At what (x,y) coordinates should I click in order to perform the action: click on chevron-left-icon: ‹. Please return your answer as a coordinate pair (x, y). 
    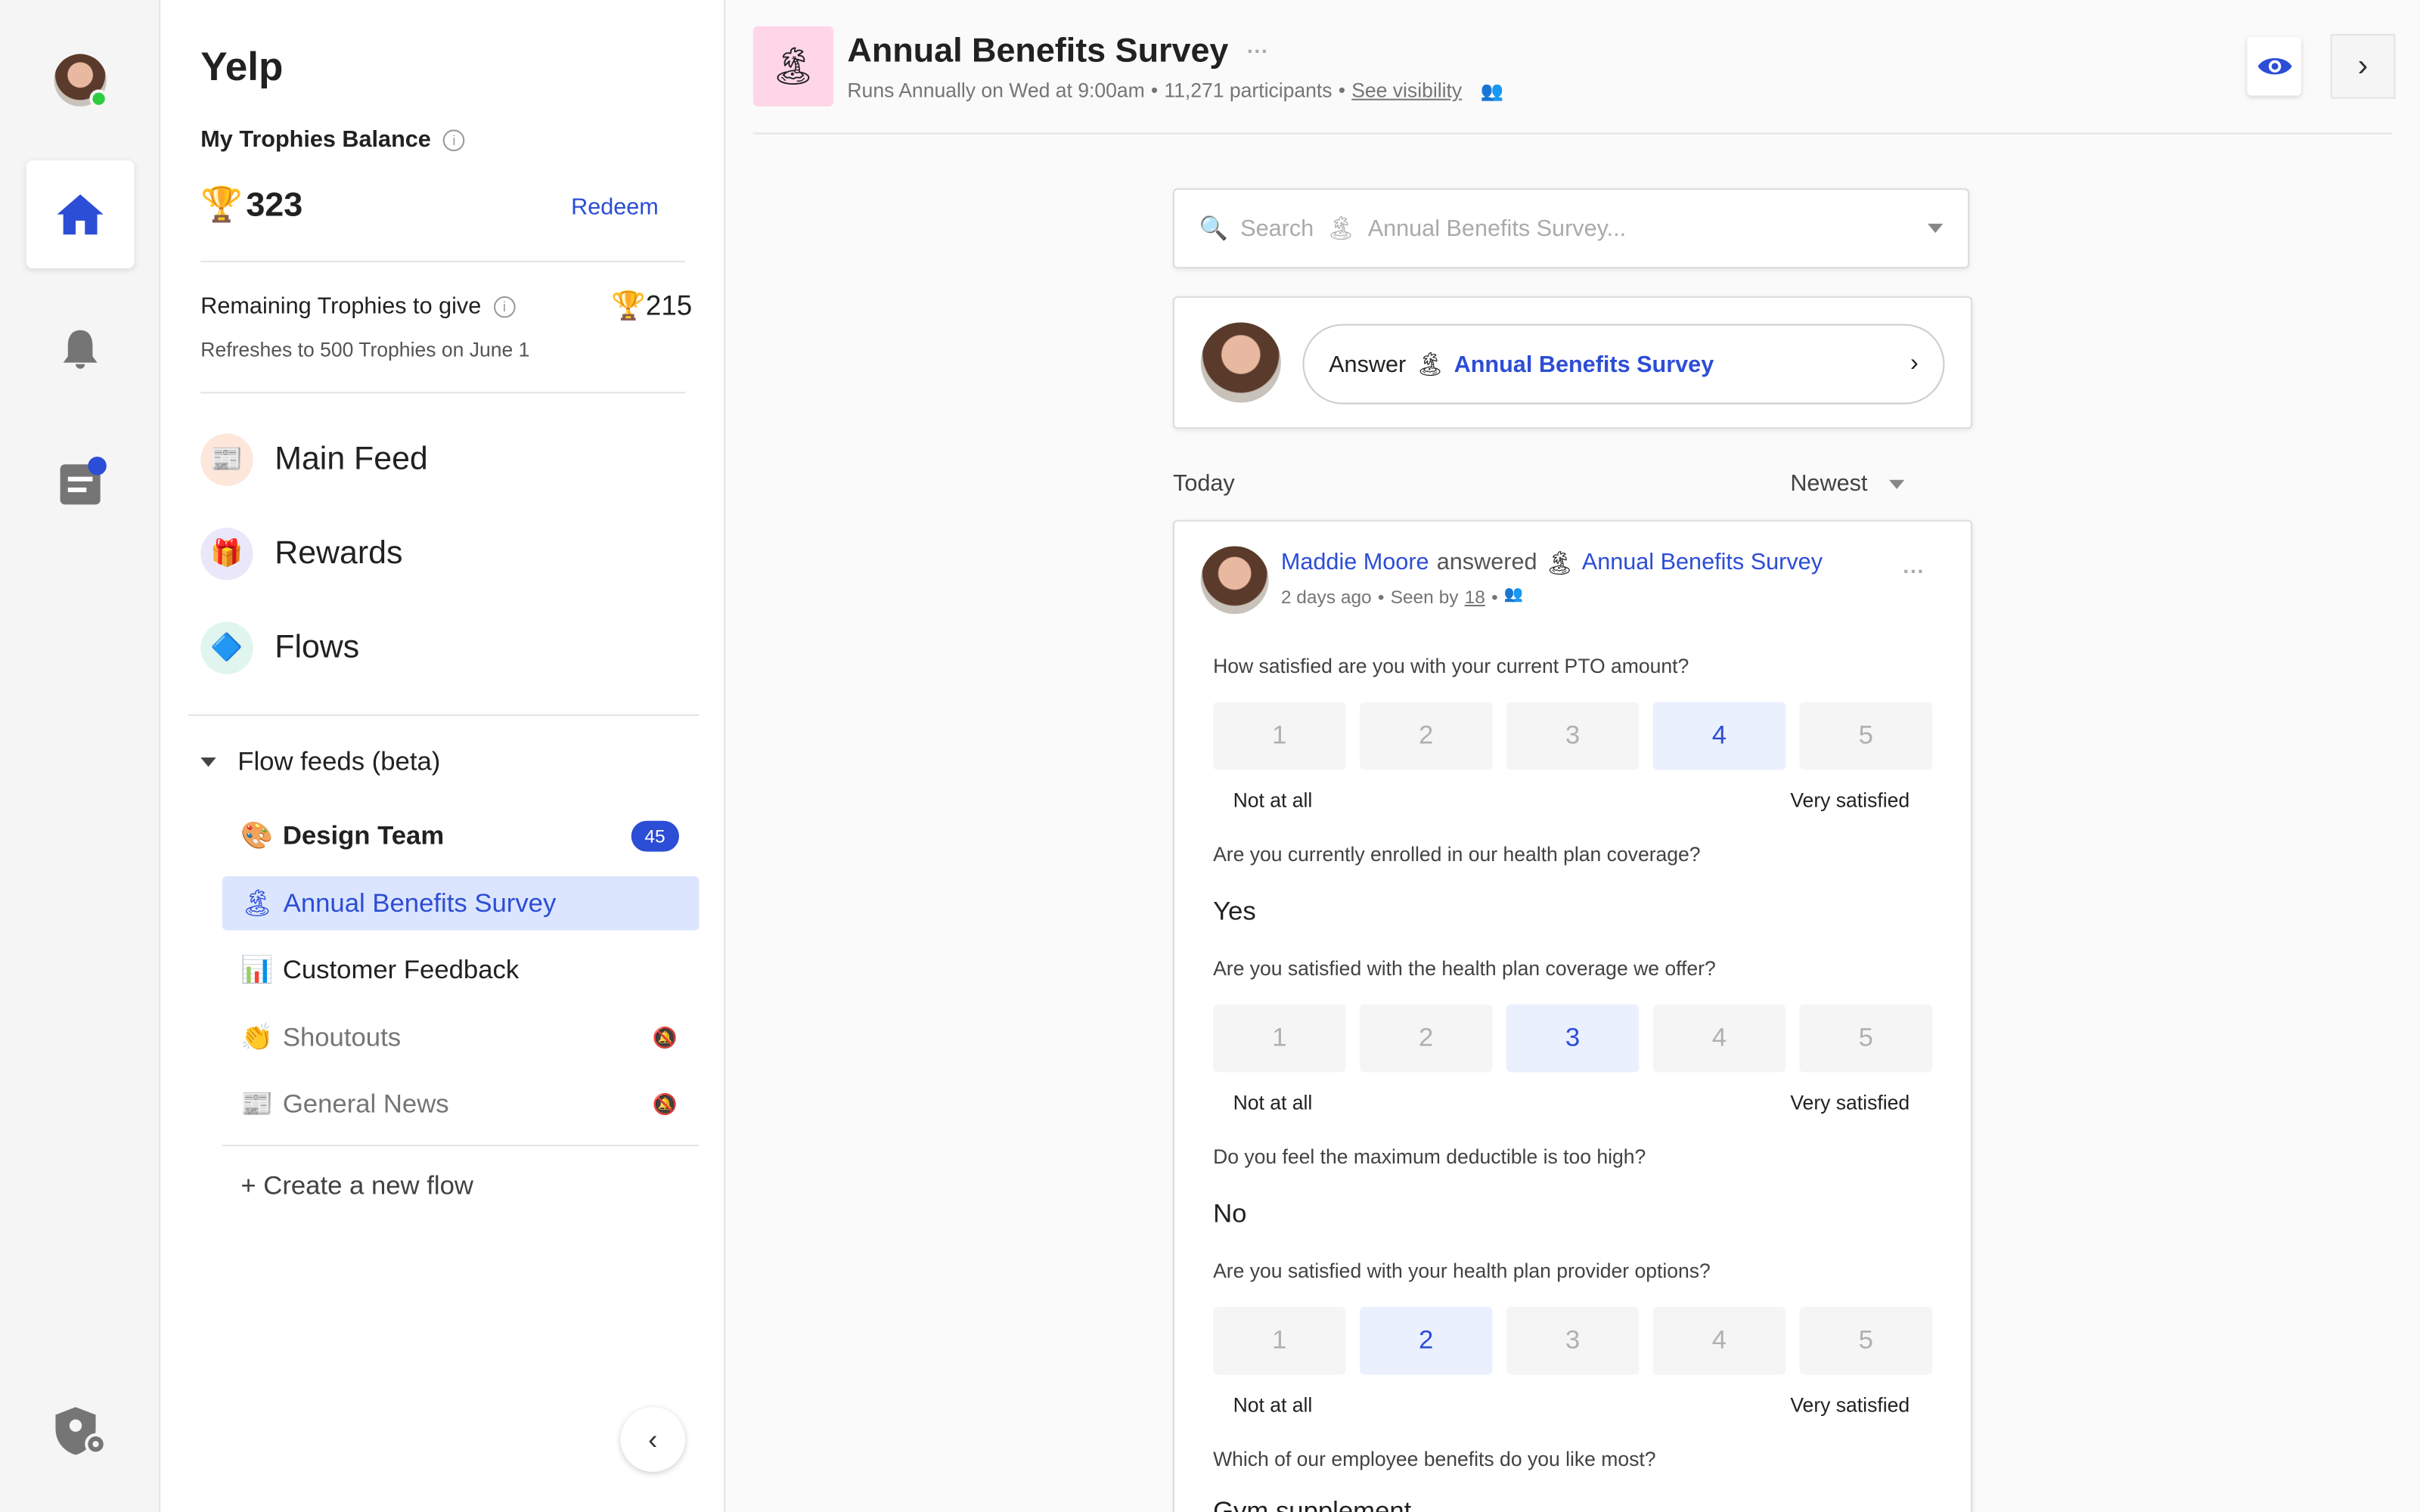
    Looking at the image, I should click on (653, 1439).